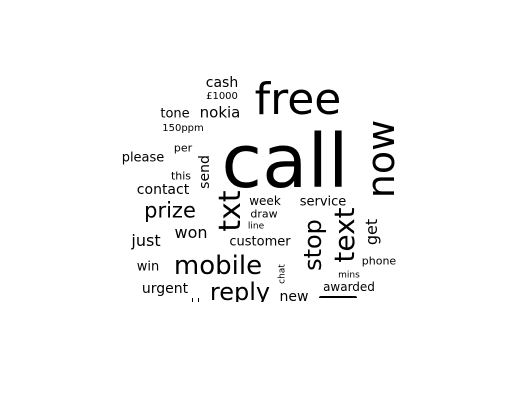 The width and height of the screenshot is (531, 400). What do you see at coordinates (170, 210) in the screenshot?
I see `word-prize: prize` at bounding box center [170, 210].